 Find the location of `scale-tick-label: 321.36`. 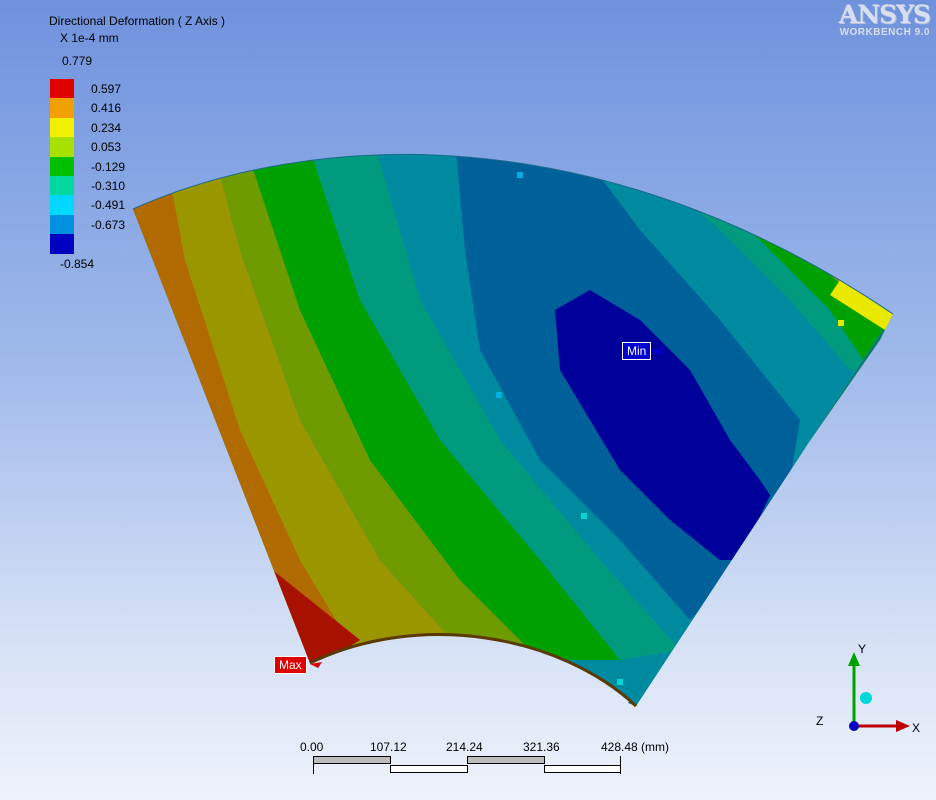

scale-tick-label: 321.36 is located at coordinates (541, 747).